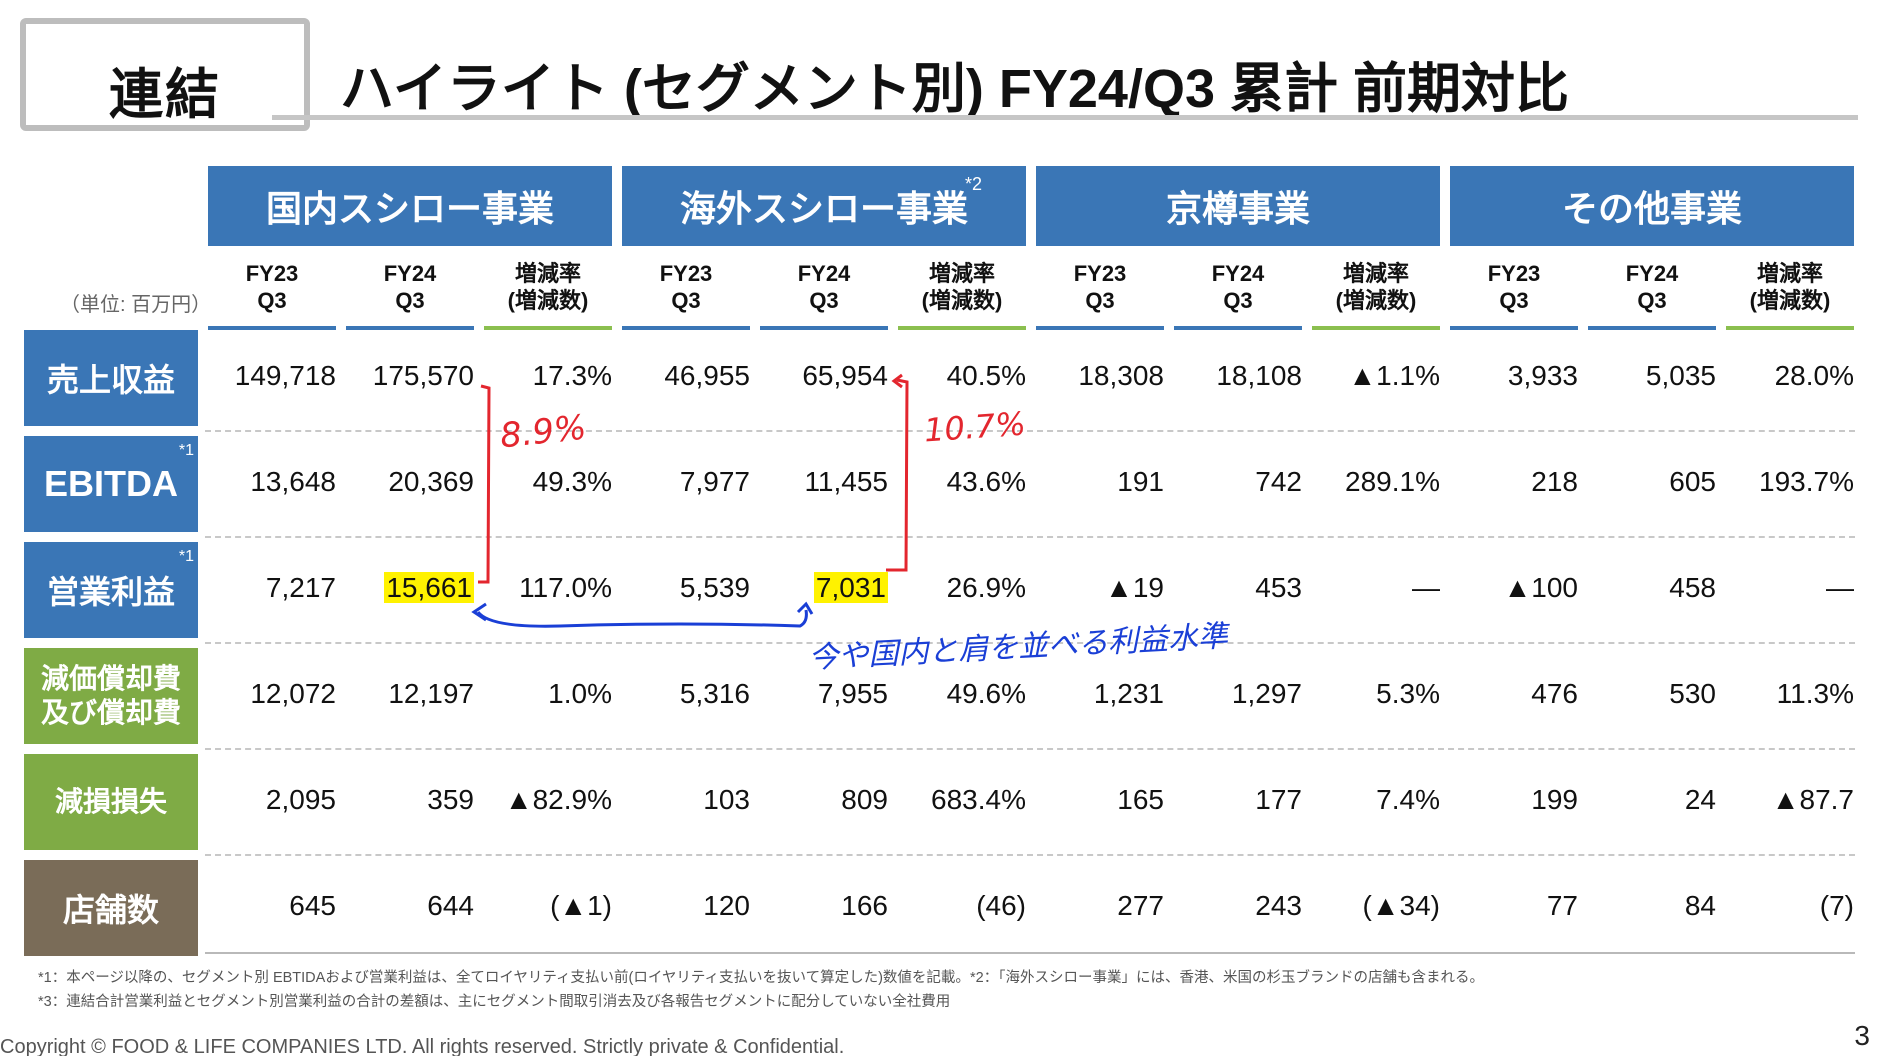 Image resolution: width=1892 pixels, height=1056 pixels. I want to click on table-cell: —, so click(1373, 588).